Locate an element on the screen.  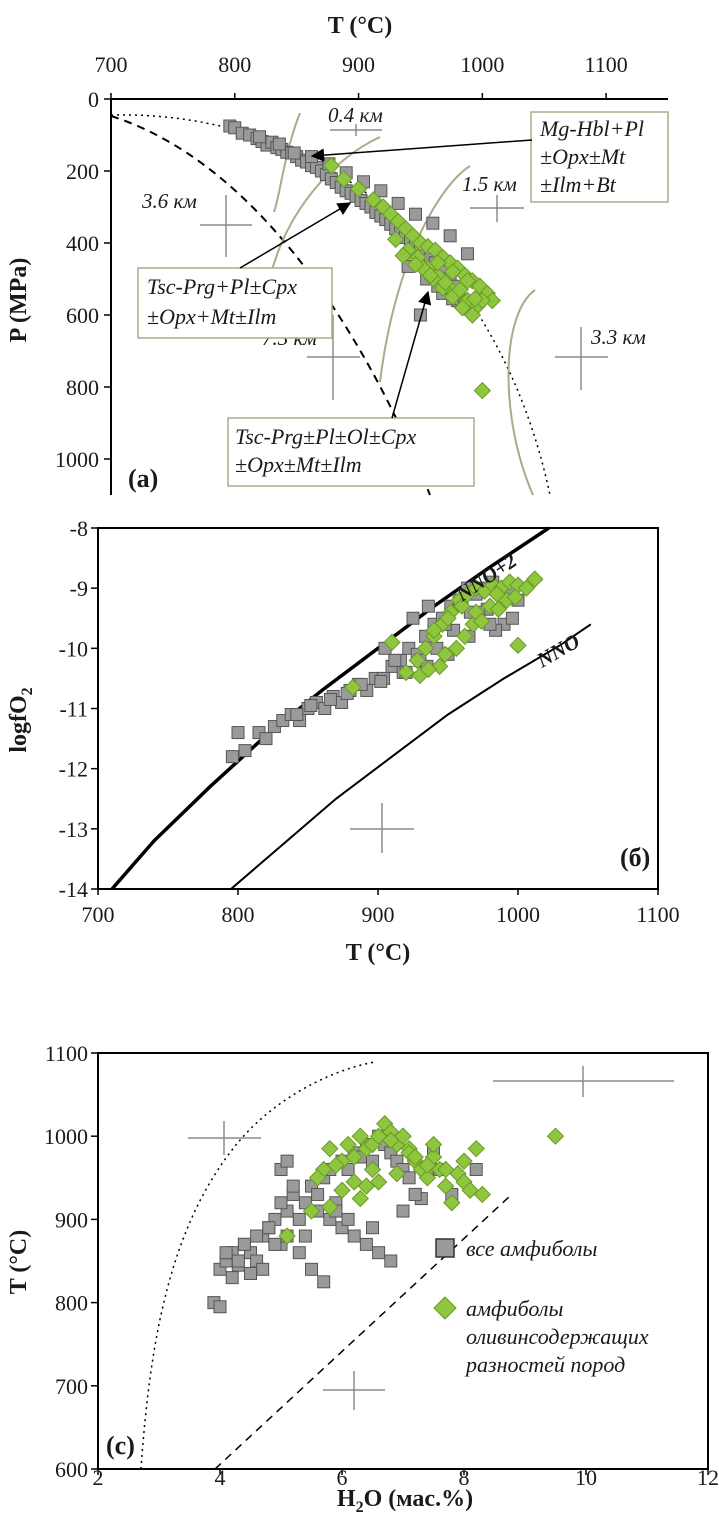
panel-a-x-tick-label-3: 1000 is located at coordinates (482, 64).